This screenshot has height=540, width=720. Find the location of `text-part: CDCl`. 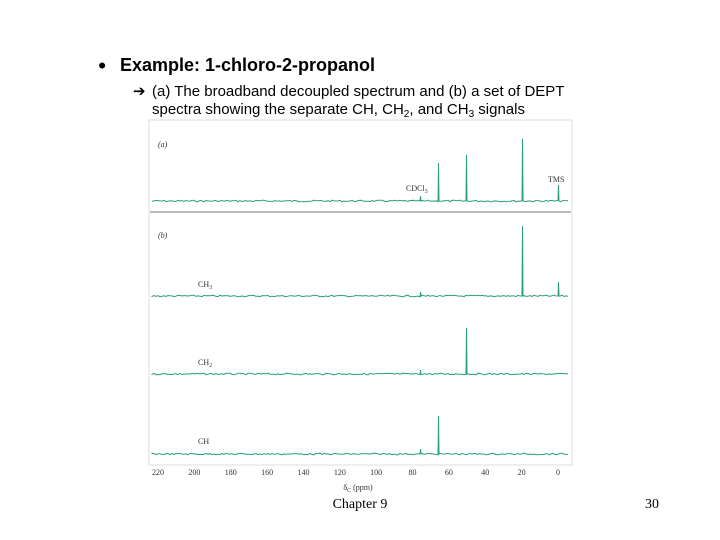

text-part: CDCl is located at coordinates (415, 188).